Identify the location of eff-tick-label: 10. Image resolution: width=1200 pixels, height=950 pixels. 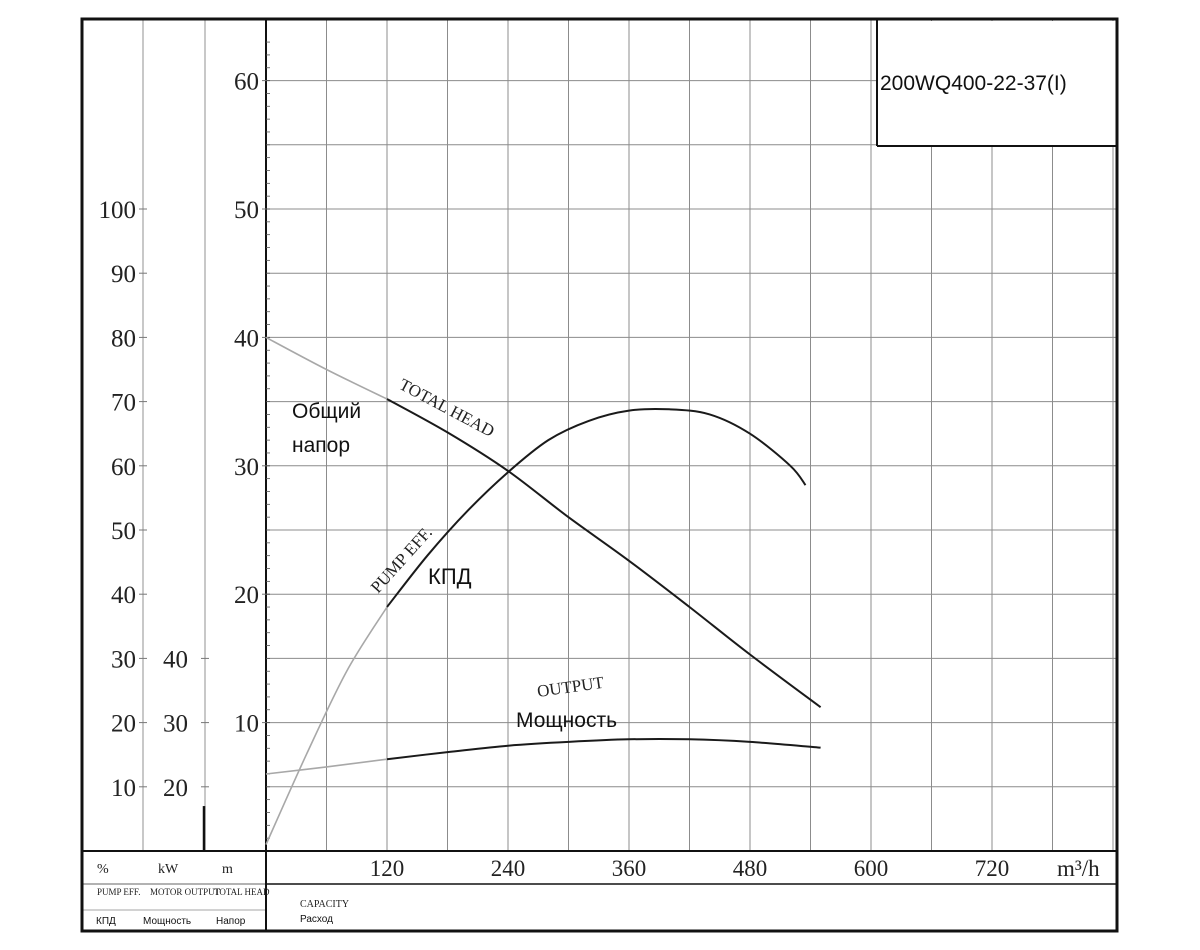
(123, 788).